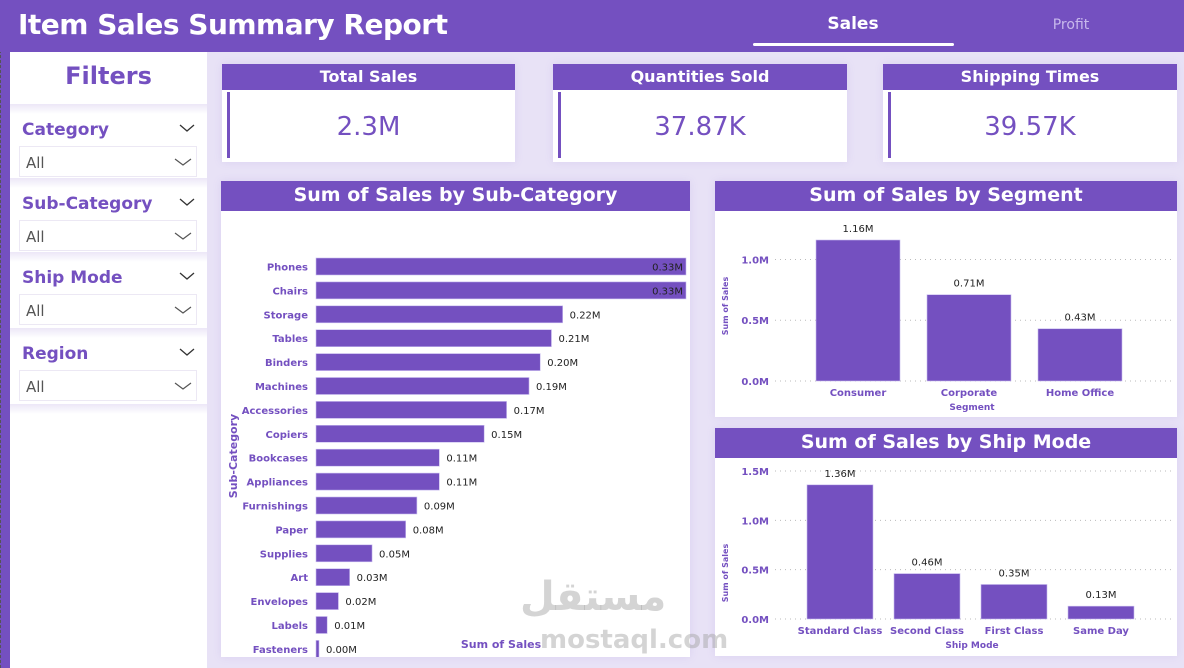  I want to click on category-tick-label: Chairs, so click(290, 291).